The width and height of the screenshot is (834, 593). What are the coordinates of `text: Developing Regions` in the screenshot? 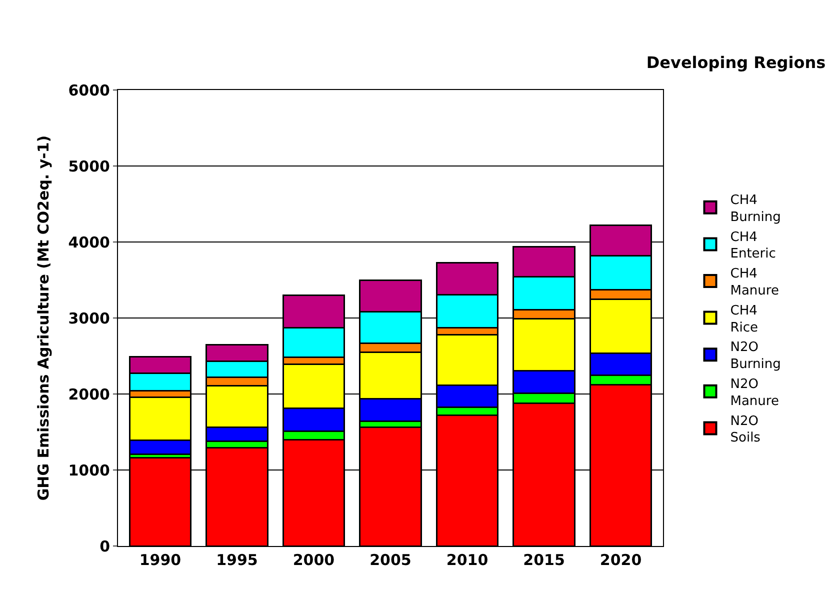 It's located at (736, 62).